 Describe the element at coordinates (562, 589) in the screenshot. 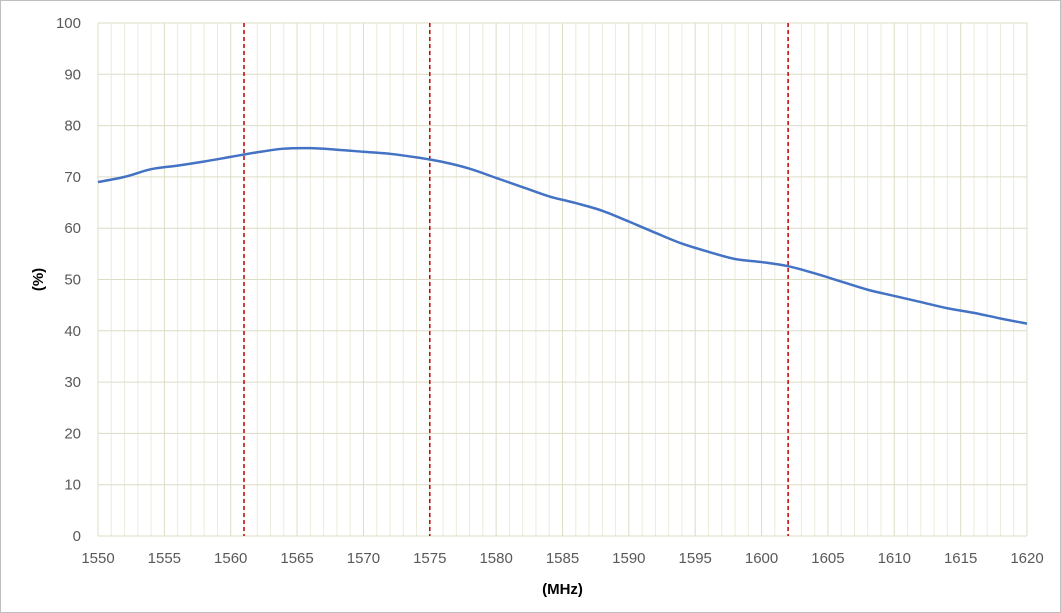

I see `x-axis-title: (MHz)` at that location.